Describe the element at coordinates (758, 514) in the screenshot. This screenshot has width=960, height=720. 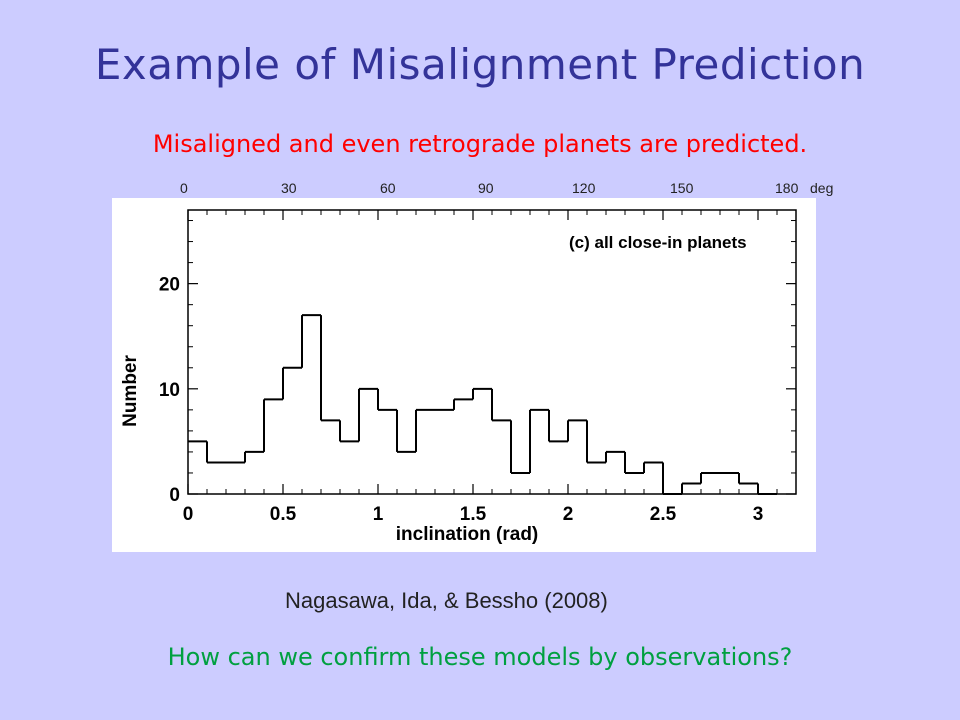
I see `x-tick-label: 3` at that location.